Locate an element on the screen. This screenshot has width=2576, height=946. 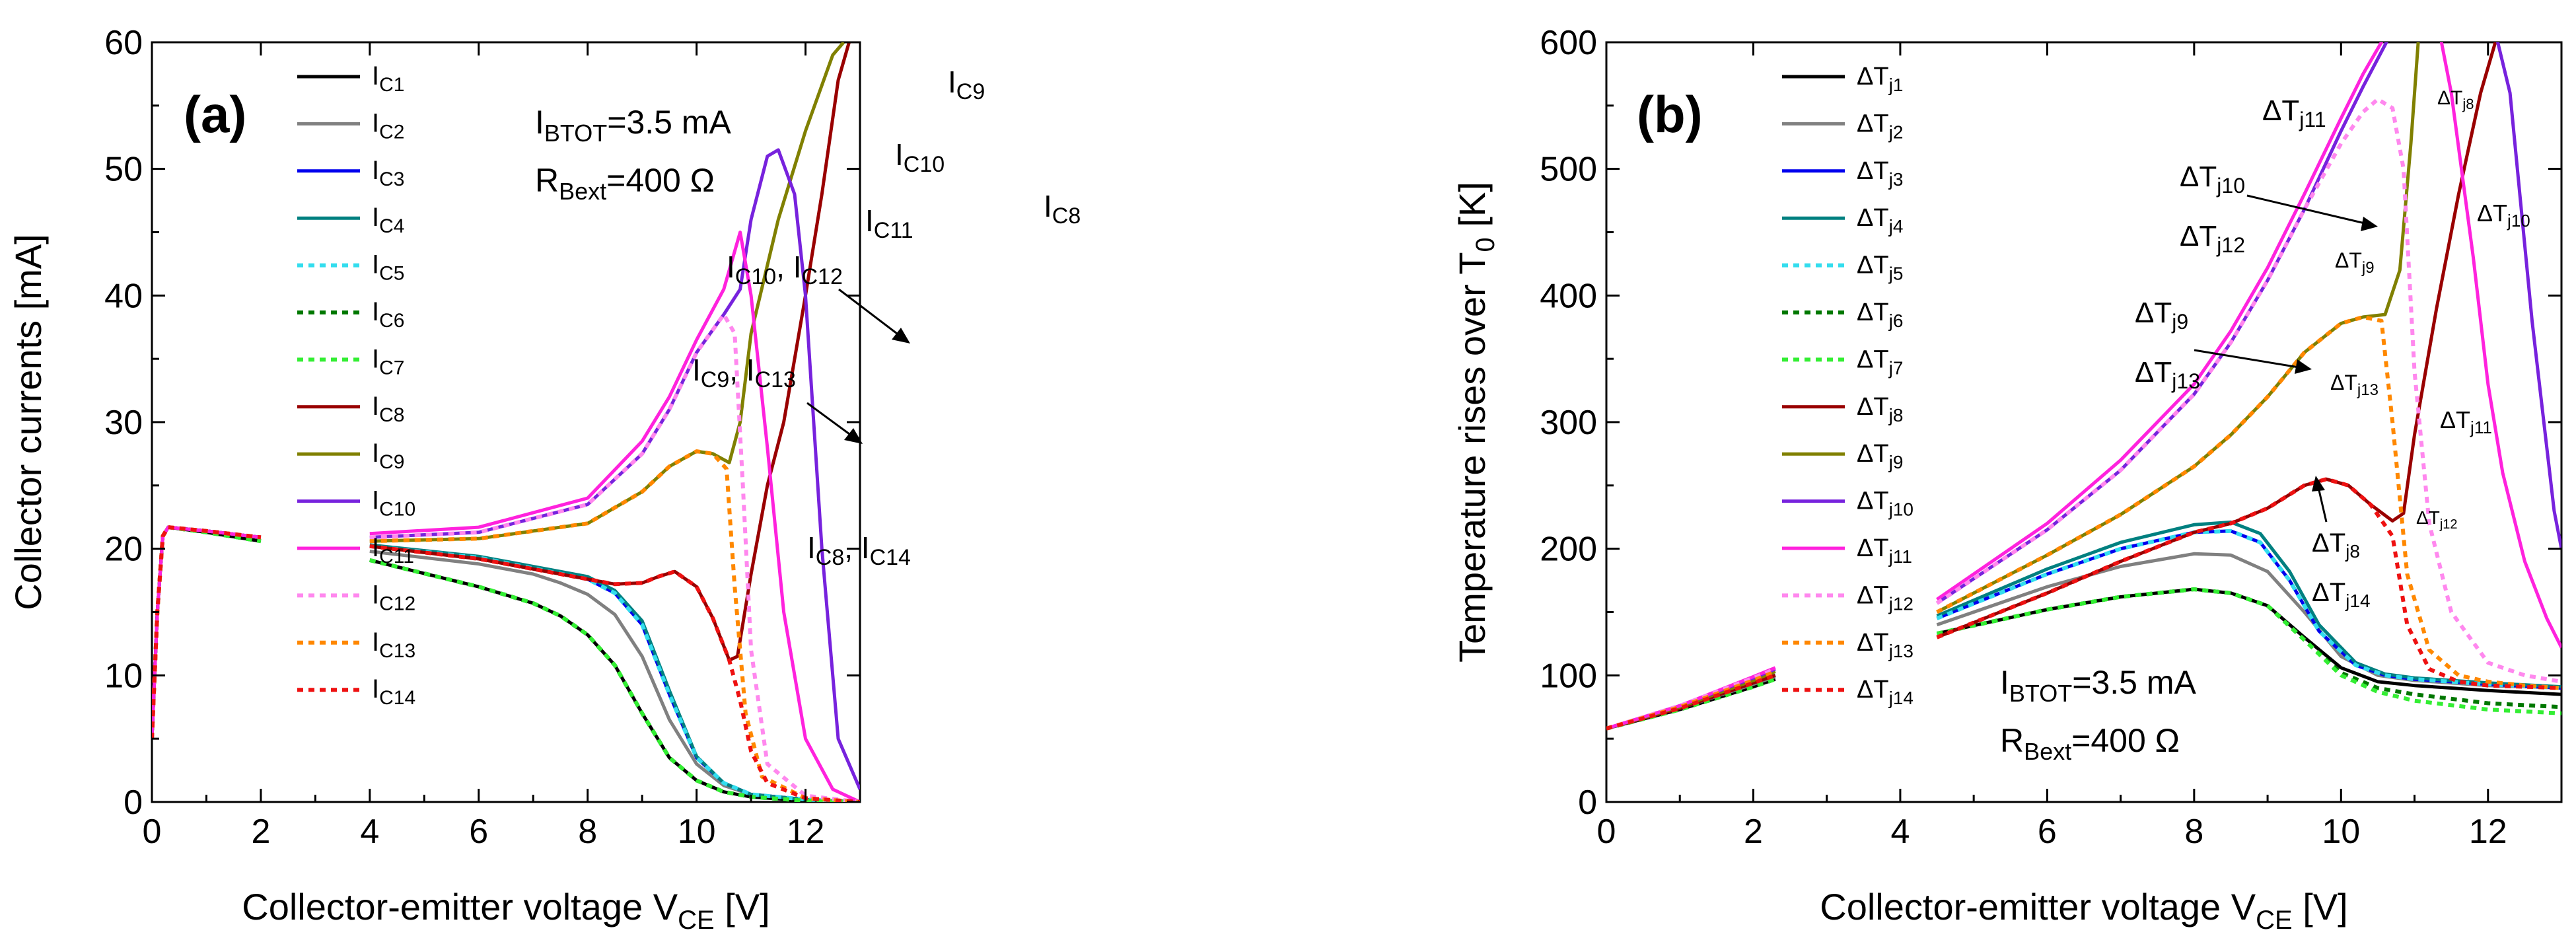
annotation-dtj14-mid: ΔTj14 is located at coordinates (2341, 594).